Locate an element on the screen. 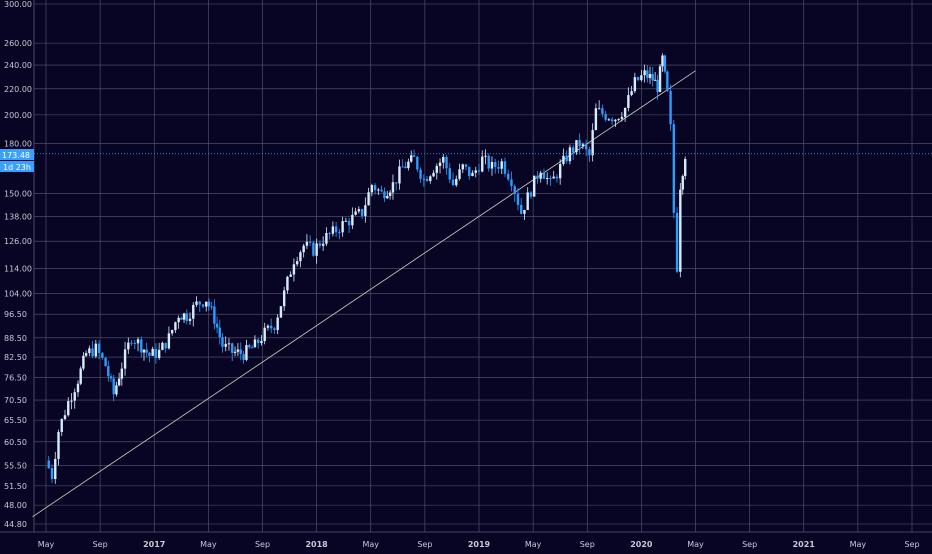 This screenshot has height=554, width=932. last-price-tag-box is located at coordinates (17, 154).